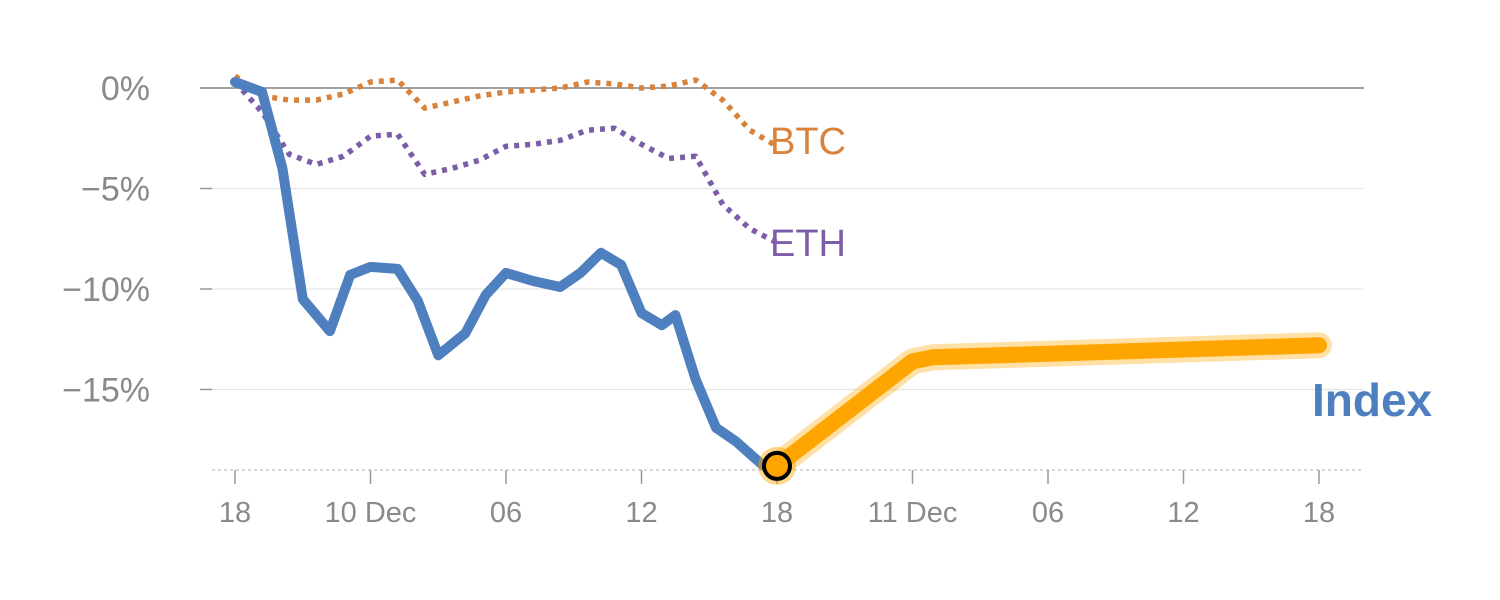  I want to click on btc-series-line, so click(506, 111).